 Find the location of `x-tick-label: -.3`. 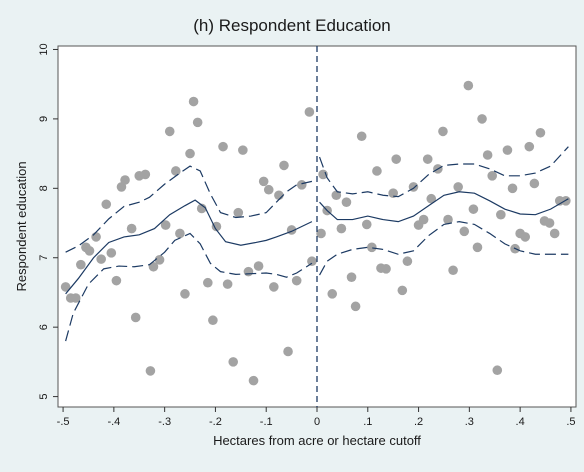

x-tick-label: -.3 is located at coordinates (164, 422).